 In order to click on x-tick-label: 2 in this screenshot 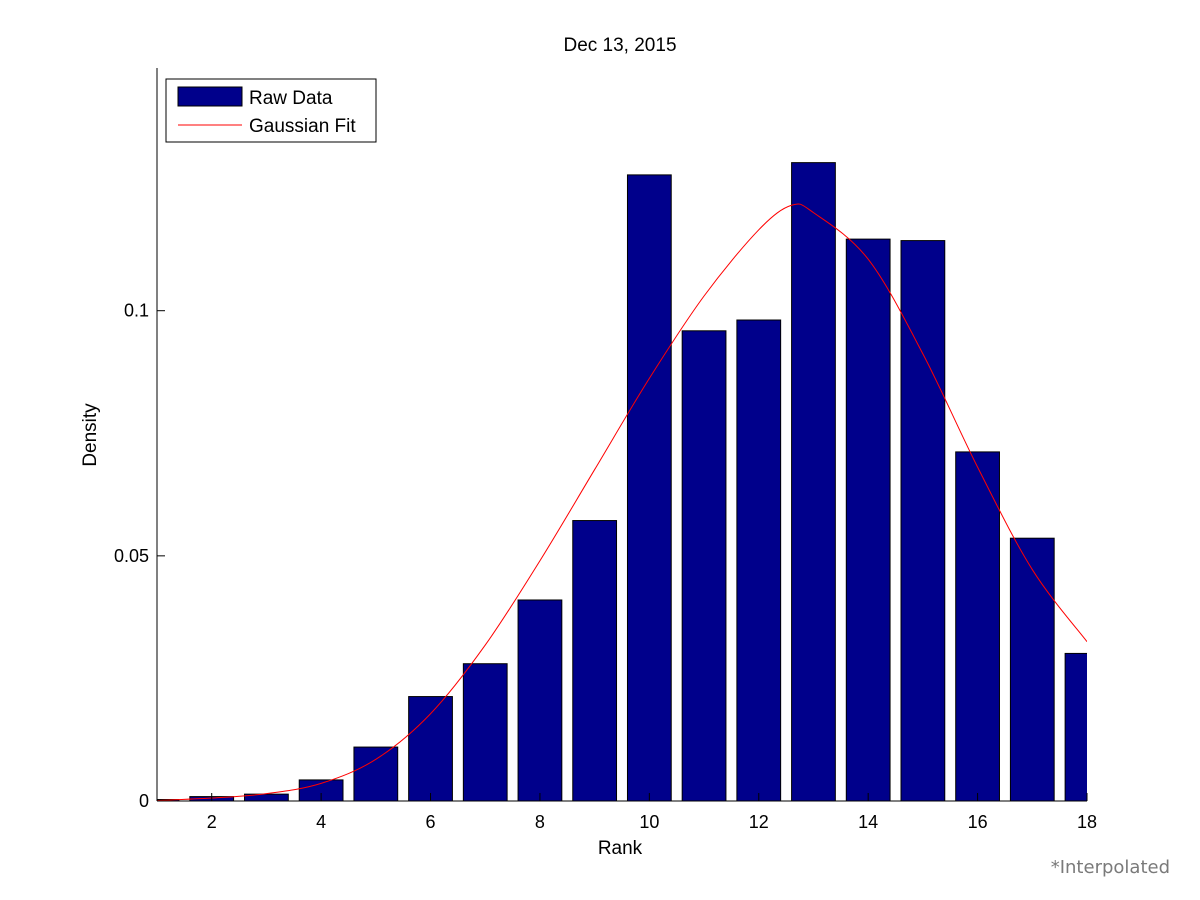, I will do `click(212, 822)`.